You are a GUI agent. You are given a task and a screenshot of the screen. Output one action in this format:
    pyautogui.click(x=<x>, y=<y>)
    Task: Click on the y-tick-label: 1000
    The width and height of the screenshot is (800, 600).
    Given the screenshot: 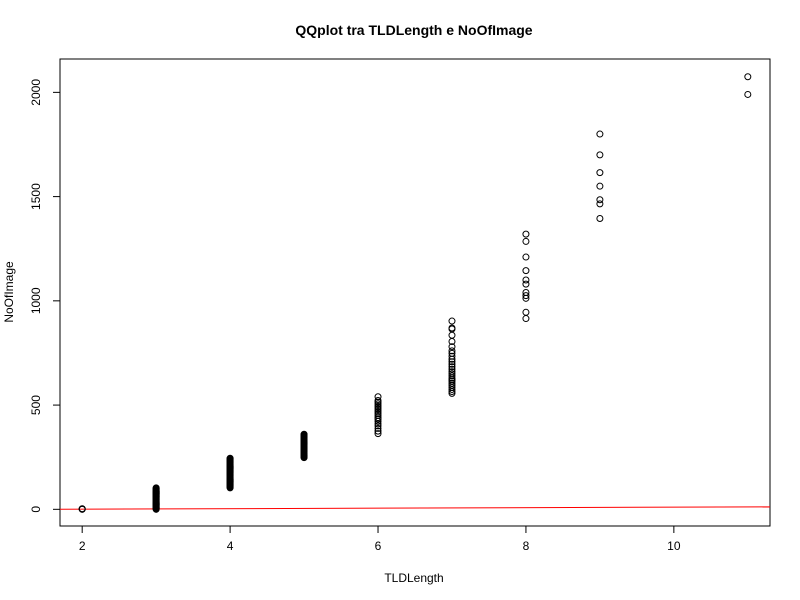 What is the action you would take?
    pyautogui.click(x=36, y=300)
    